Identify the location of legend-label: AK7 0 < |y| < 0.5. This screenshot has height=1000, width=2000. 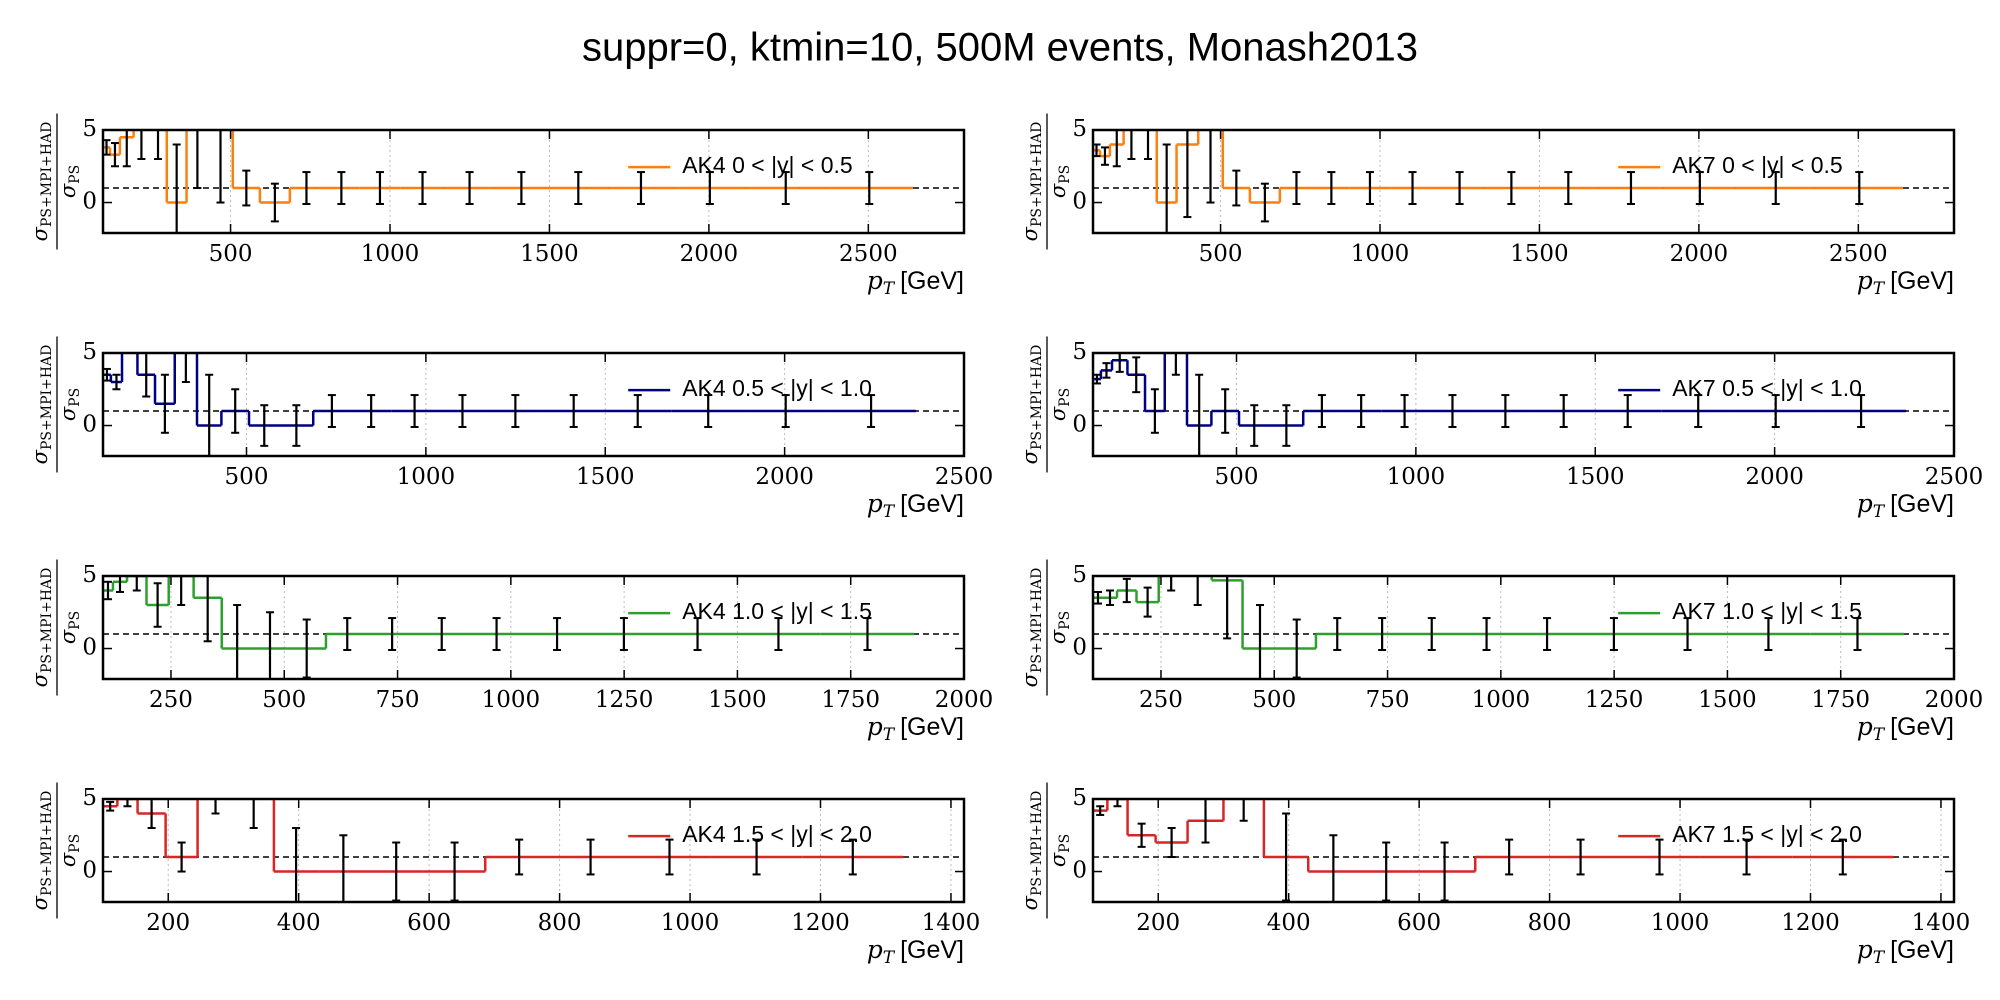
(1757, 165).